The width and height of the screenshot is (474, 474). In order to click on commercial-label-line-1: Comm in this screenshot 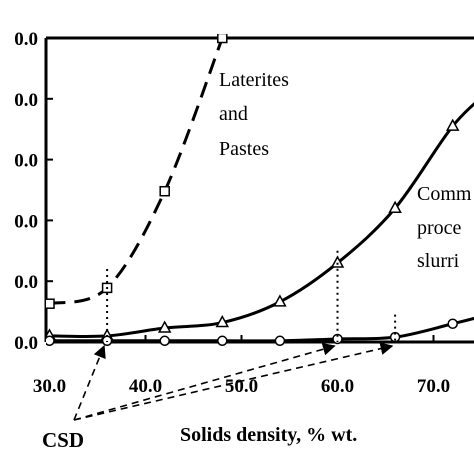, I will do `click(444, 194)`.